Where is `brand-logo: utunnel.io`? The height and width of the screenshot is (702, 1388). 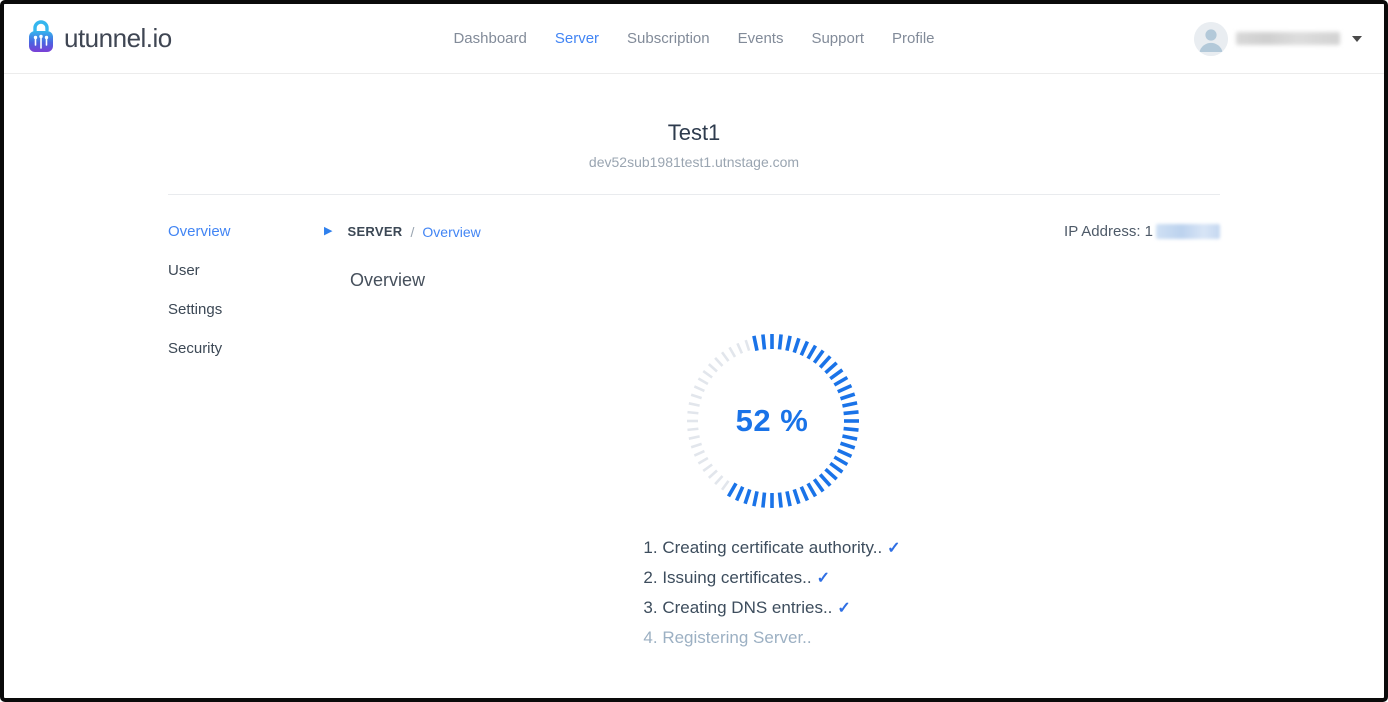
brand-logo: utunnel.io is located at coordinates (99, 38).